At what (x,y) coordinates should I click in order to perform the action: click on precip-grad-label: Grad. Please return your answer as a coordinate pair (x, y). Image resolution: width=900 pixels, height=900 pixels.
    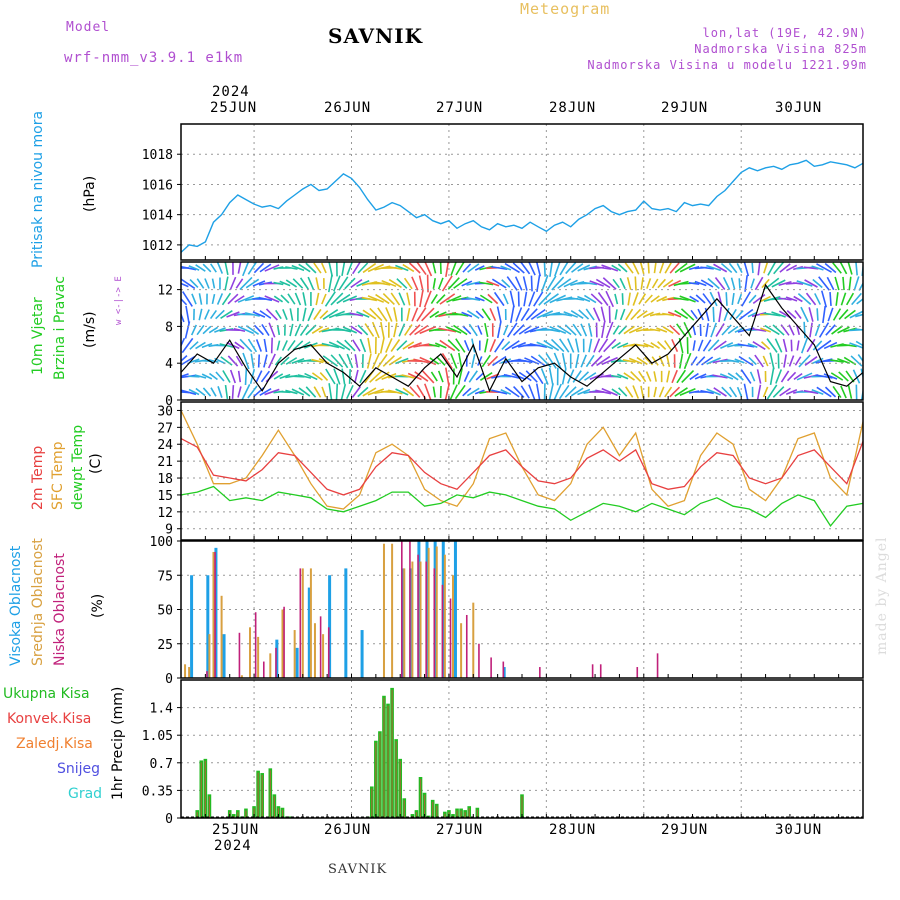
    Looking at the image, I should click on (85, 794).